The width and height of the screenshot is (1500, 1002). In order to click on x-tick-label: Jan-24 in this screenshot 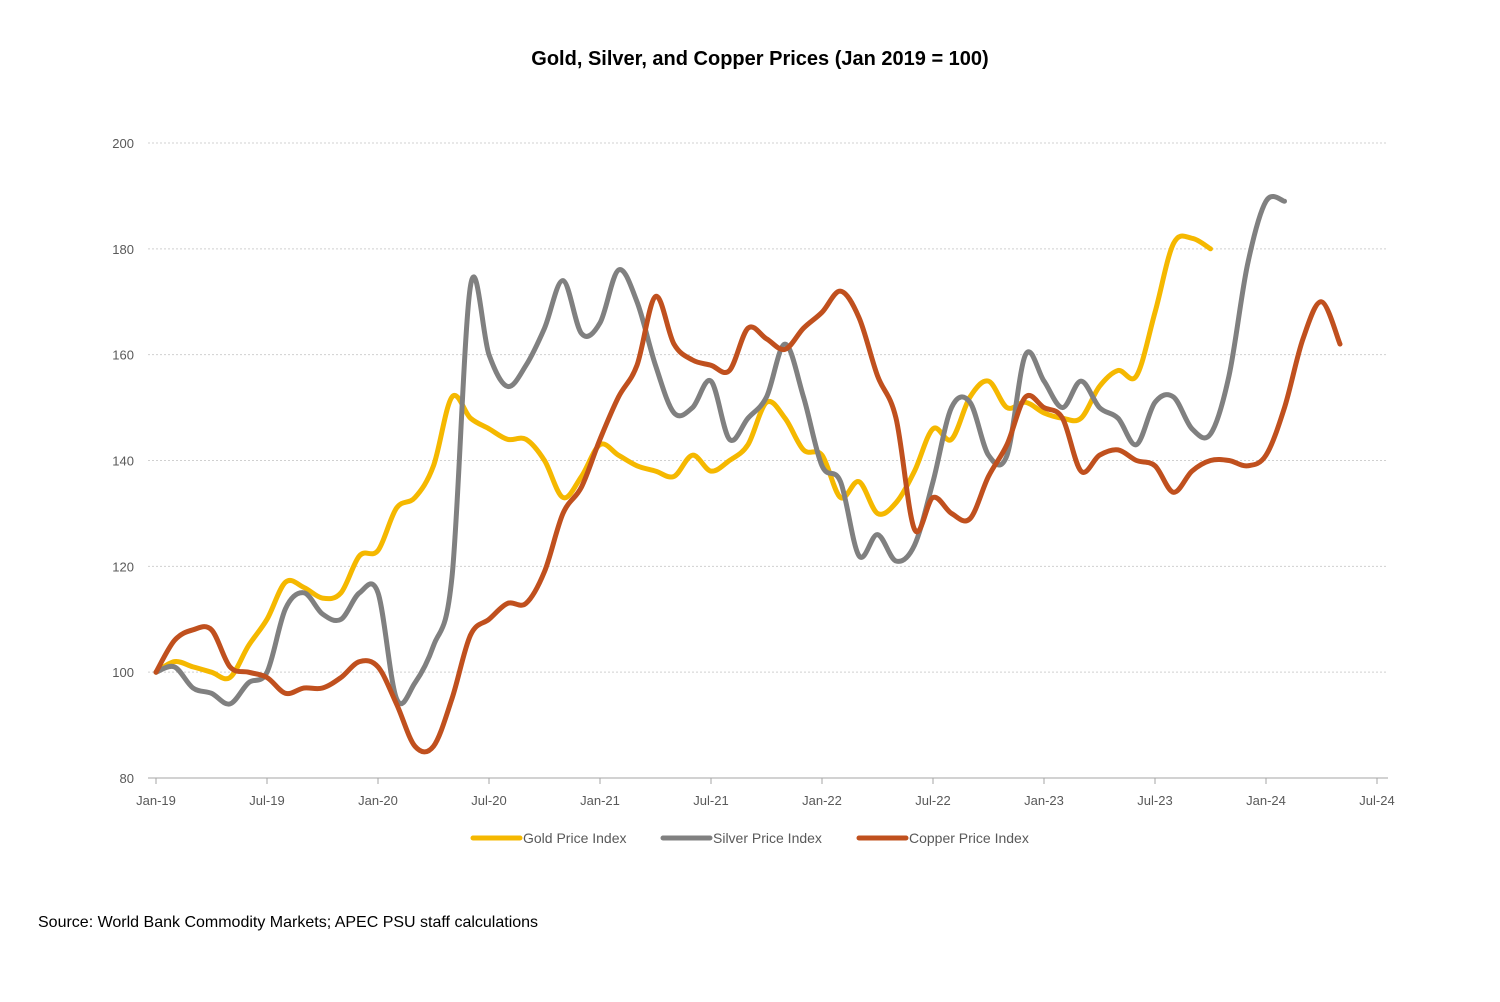, I will do `click(1266, 800)`.